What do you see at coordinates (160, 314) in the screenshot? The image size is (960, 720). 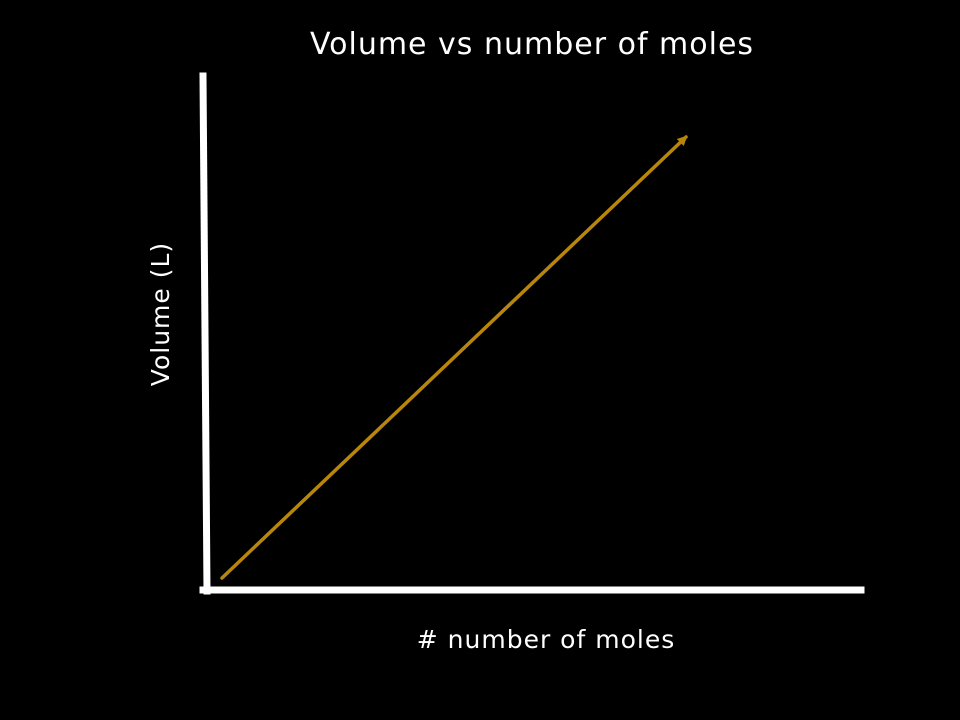 I see `y-axis-label: Volume (L)` at bounding box center [160, 314].